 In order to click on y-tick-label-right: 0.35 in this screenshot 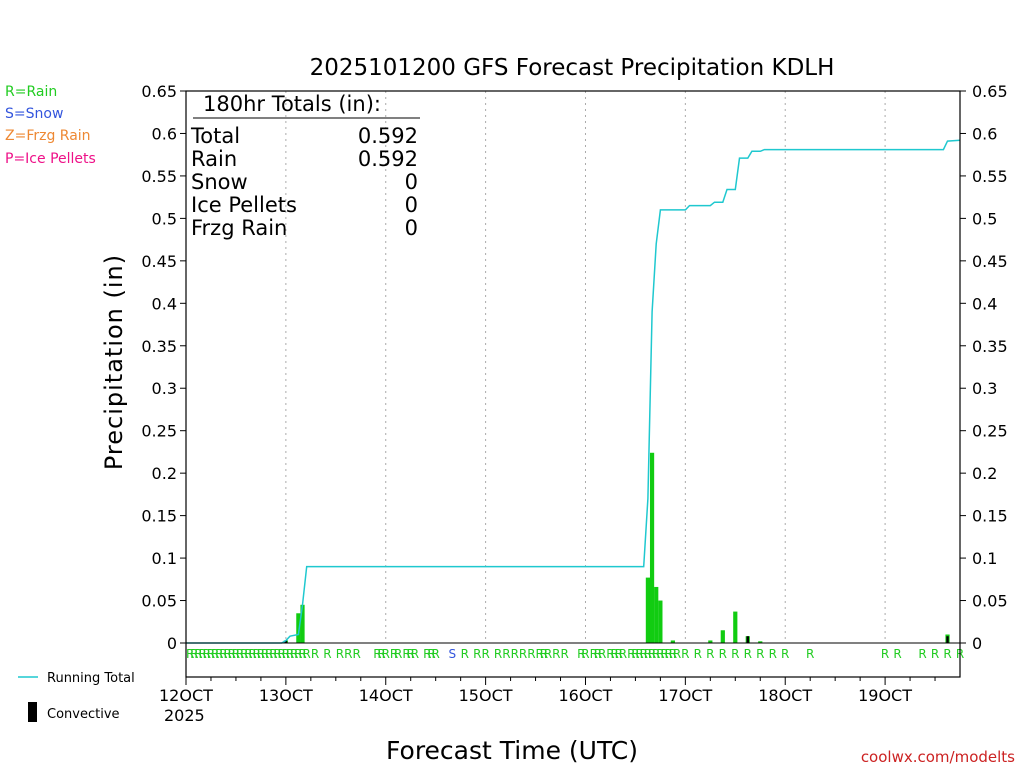, I will do `click(990, 346)`.